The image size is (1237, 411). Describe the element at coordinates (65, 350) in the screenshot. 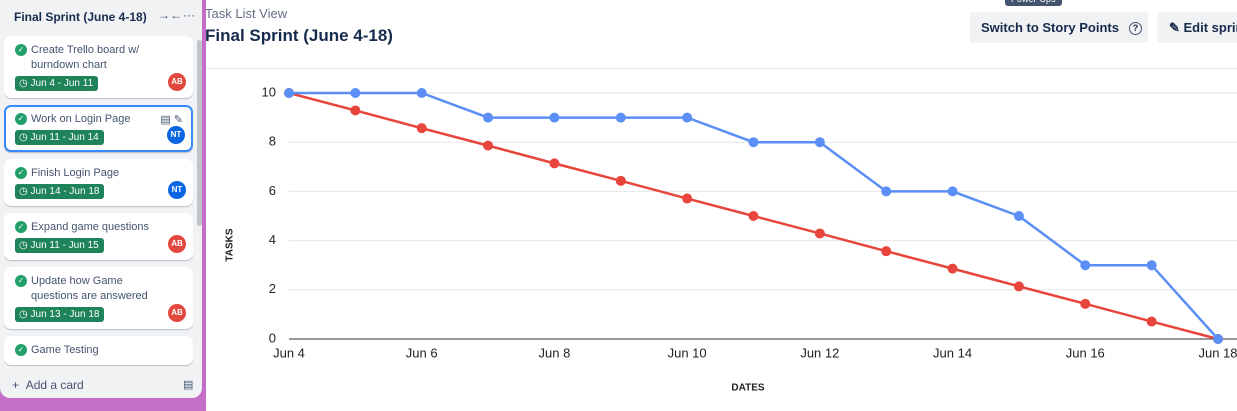

I see `card-title-text: Game Testing` at that location.